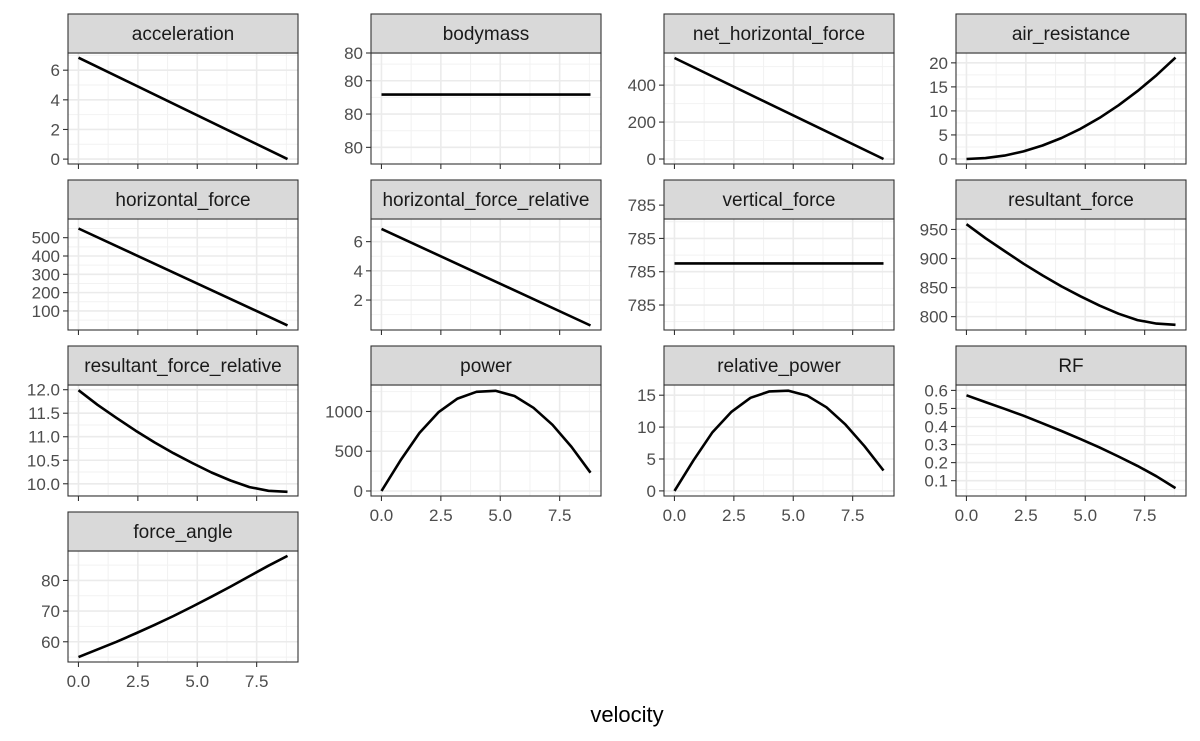 The image size is (1200, 741). What do you see at coordinates (936, 427) in the screenshot?
I see `y-tick-label: 0.4` at bounding box center [936, 427].